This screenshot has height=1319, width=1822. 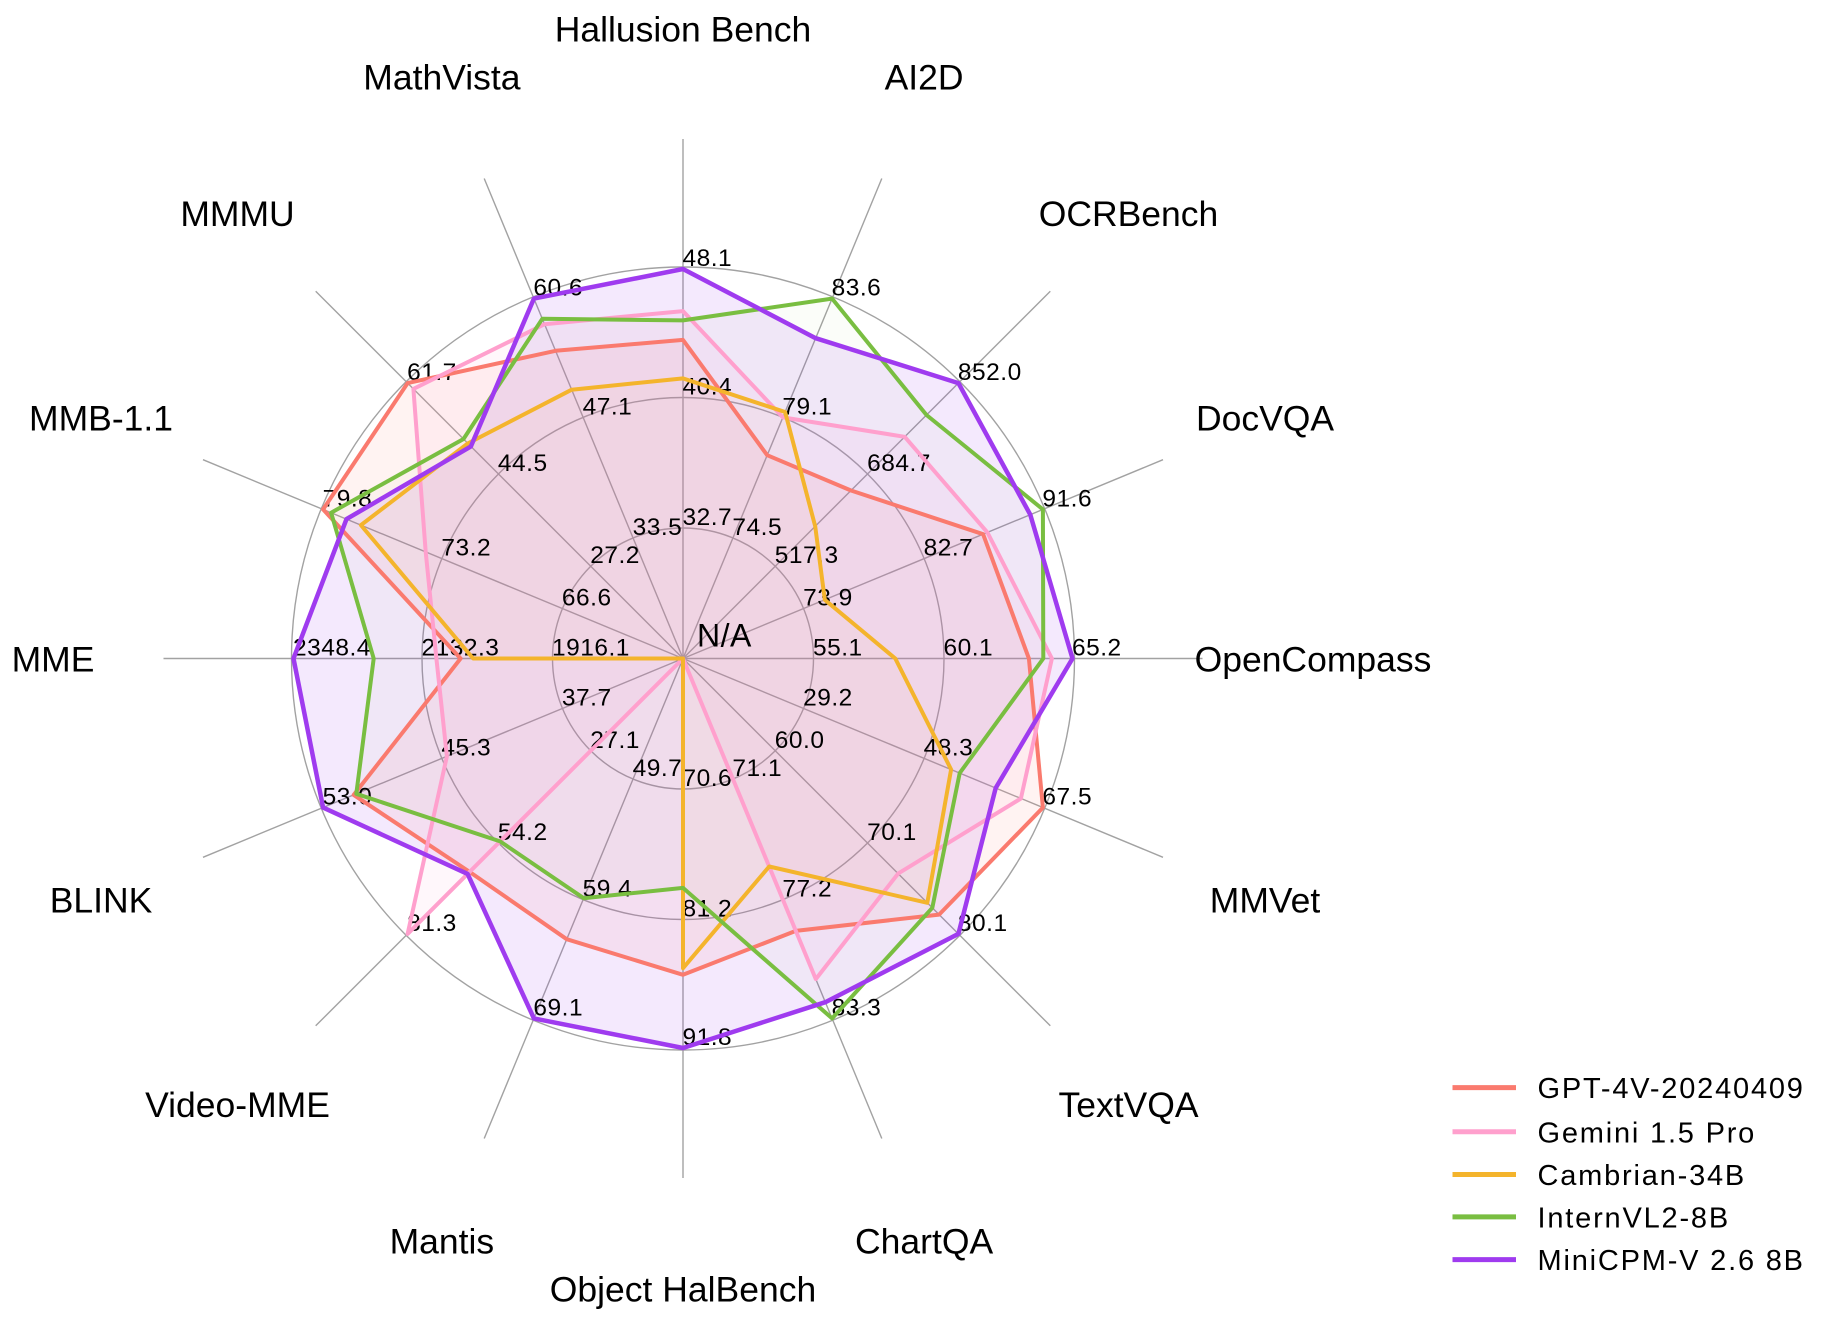 I want to click on svg-text: 32.7, so click(x=708, y=517).